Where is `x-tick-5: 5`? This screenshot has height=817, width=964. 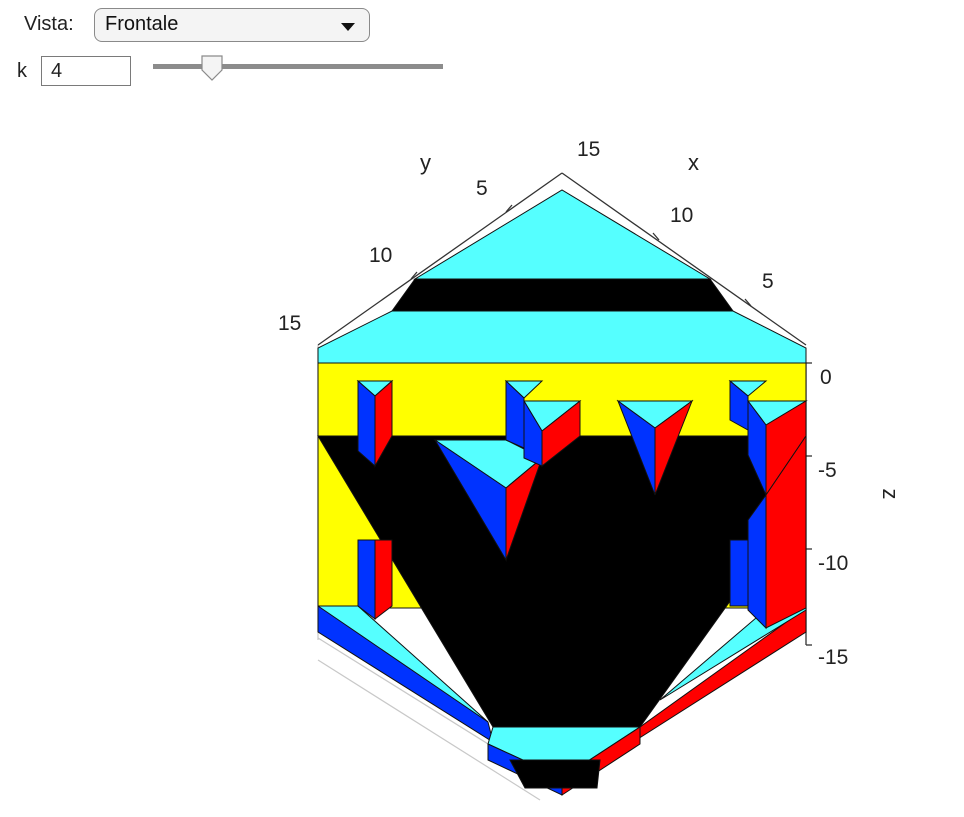 x-tick-5: 5 is located at coordinates (768, 281).